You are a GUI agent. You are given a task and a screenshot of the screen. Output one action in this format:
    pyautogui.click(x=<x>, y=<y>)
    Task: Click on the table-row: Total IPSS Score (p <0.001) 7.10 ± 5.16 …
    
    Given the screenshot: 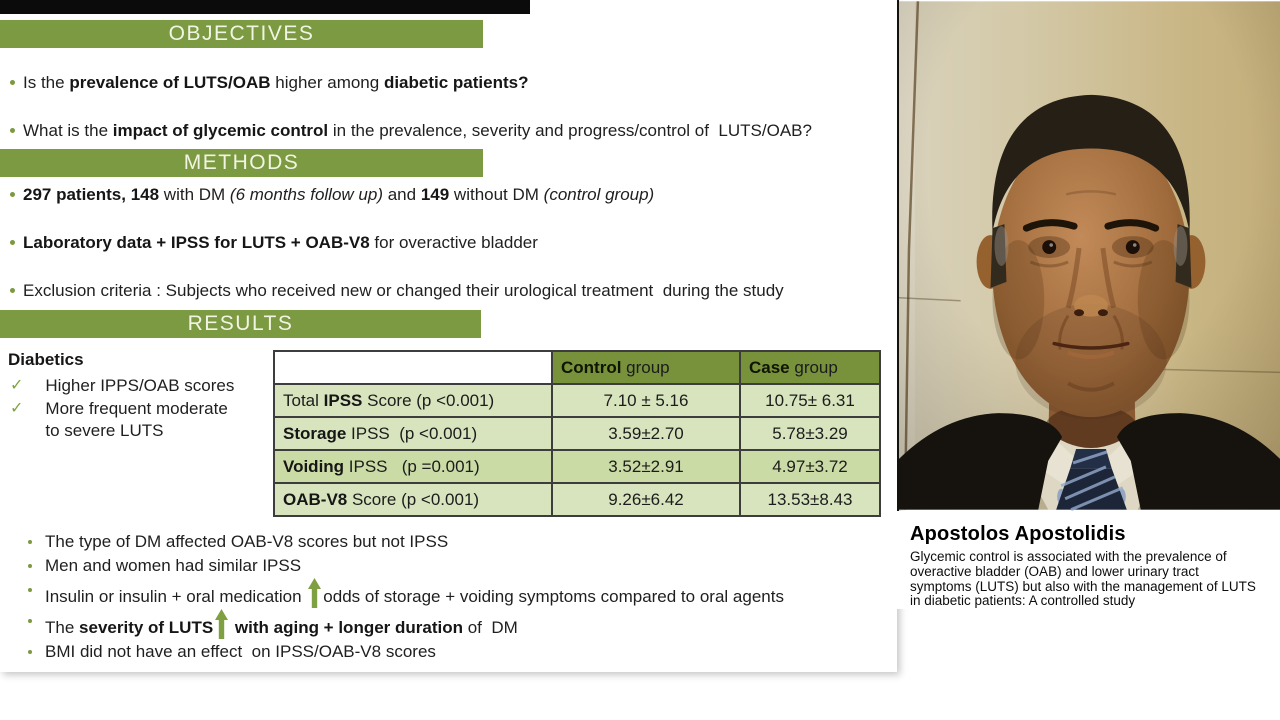 What is the action you would take?
    pyautogui.click(x=577, y=400)
    